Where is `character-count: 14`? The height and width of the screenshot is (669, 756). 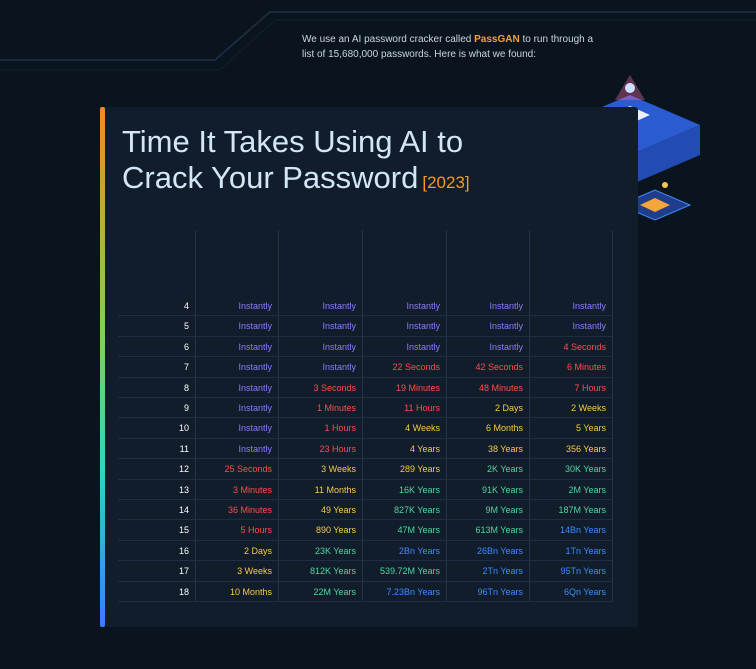 character-count: 14 is located at coordinates (183, 510).